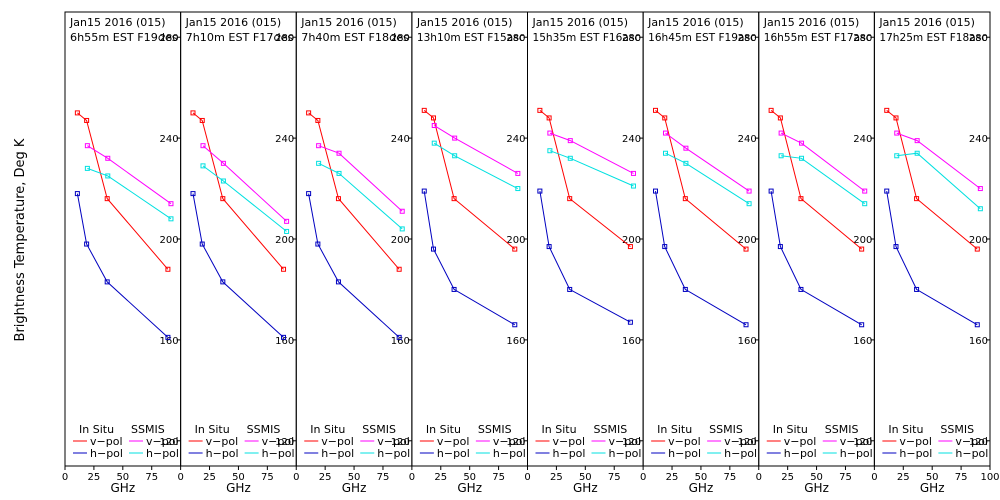 The image size is (1000, 500). Describe the element at coordinates (818, 37) in the screenshot. I see `panel-subtitle: 16h55m EST F17asc` at that location.